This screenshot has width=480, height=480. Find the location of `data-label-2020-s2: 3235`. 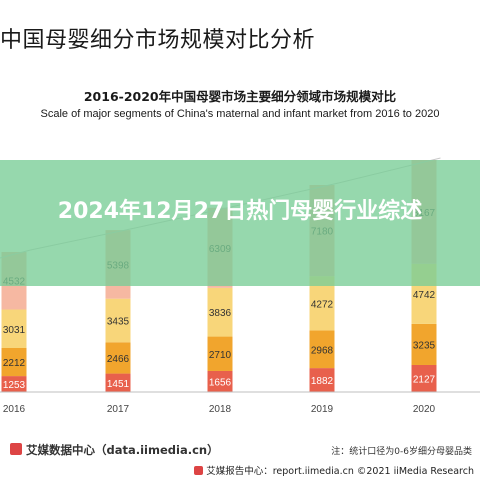

data-label-2020-s2: 3235 is located at coordinates (424, 345).